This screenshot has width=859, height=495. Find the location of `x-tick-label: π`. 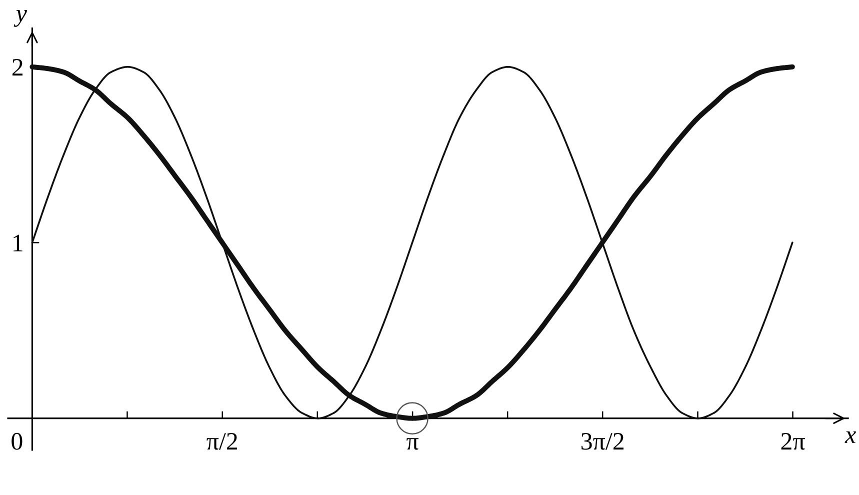

x-tick-label: π is located at coordinates (412, 444).